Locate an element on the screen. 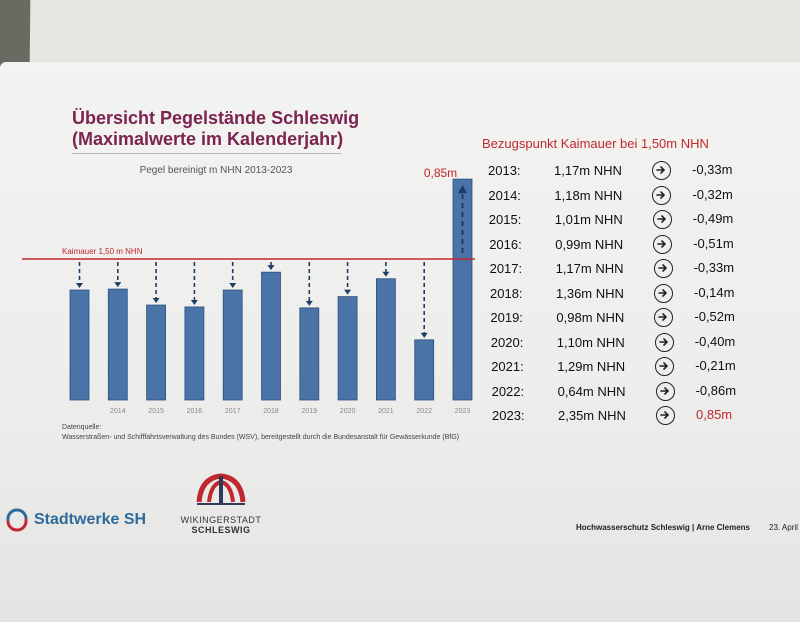 Image resolution: width=800 pixels, height=622 pixels. viking-ship-icon is located at coordinates (221, 489).